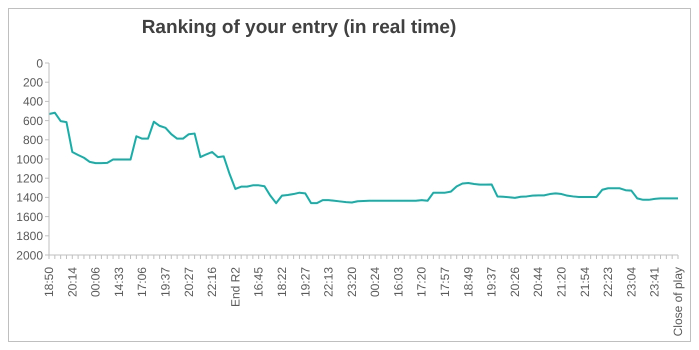 The image size is (699, 350). What do you see at coordinates (30, 197) in the screenshot?
I see `y-tick-label: 1400` at bounding box center [30, 197].